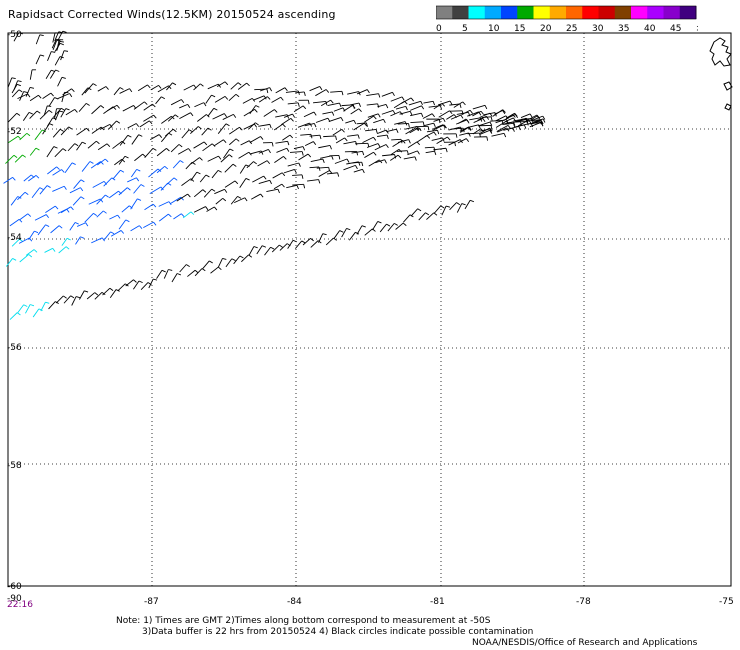 This screenshot has height=650, width=740. Describe the element at coordinates (519, 29) in the screenshot. I see `colorbar-label: 15` at that location.